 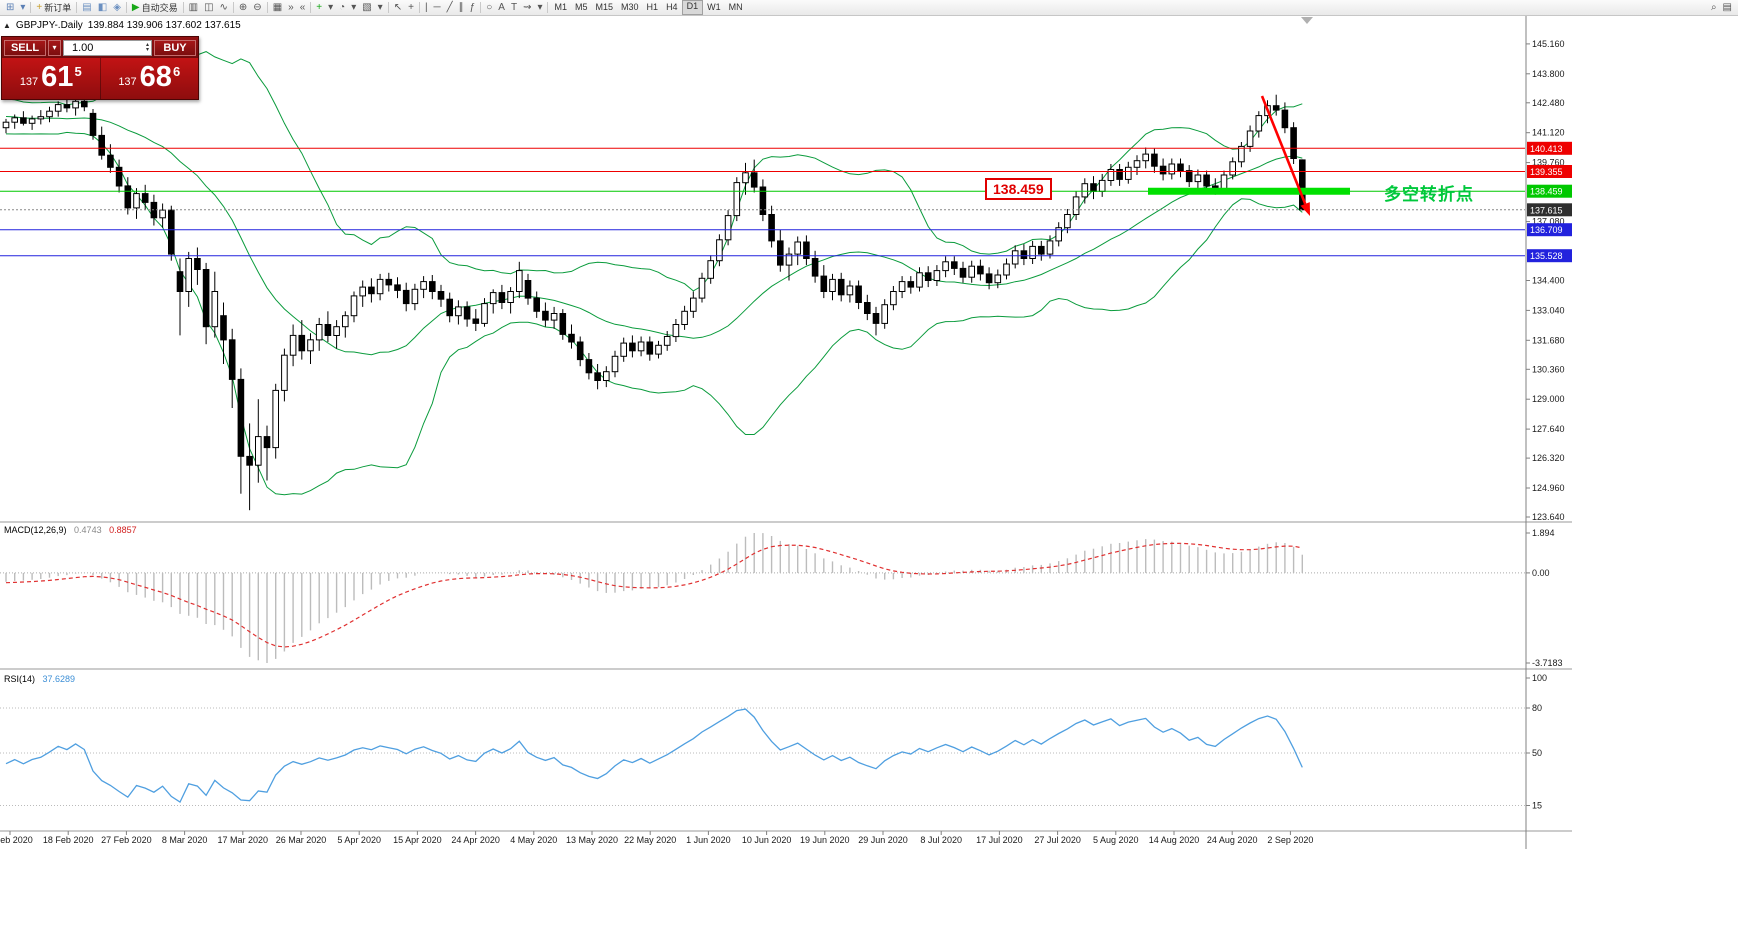 I want to click on axis-label: 0.00, so click(x=1541, y=573).